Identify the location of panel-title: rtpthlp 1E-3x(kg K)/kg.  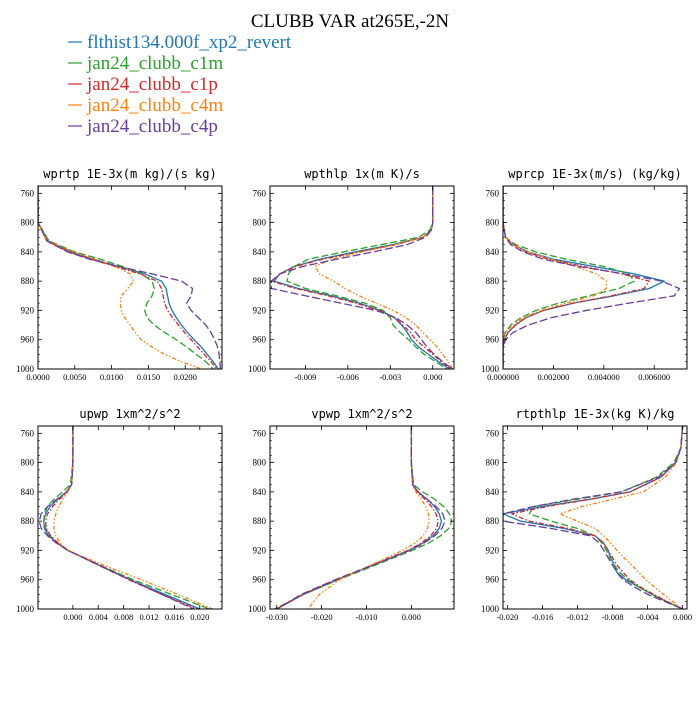
(595, 414).